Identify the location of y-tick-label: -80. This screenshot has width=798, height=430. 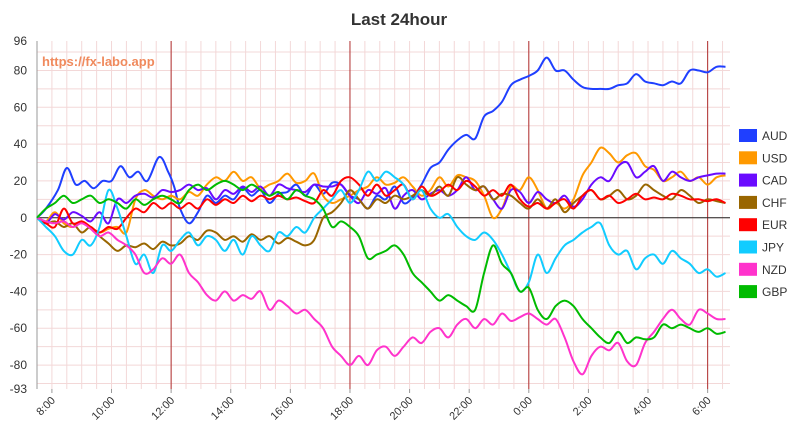
(19, 365).